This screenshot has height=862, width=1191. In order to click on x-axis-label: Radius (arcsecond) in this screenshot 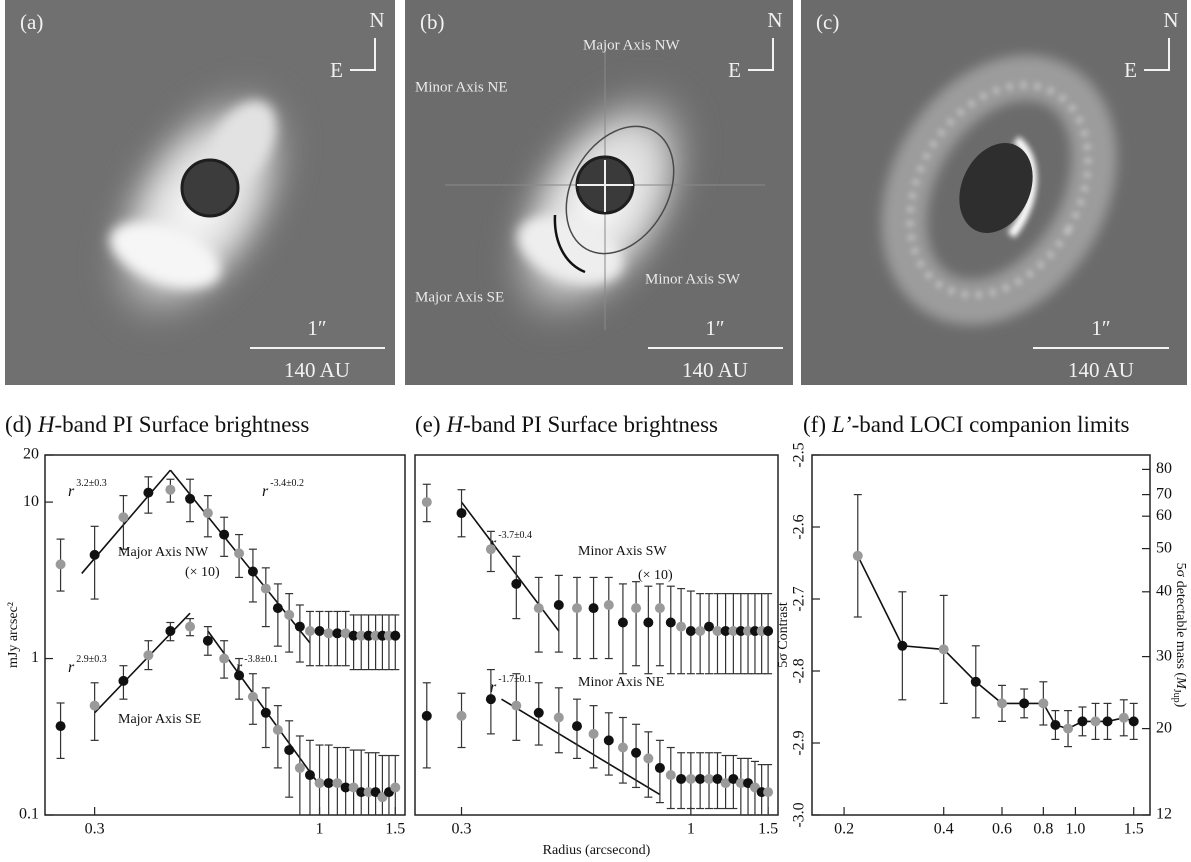, I will do `click(597, 850)`.